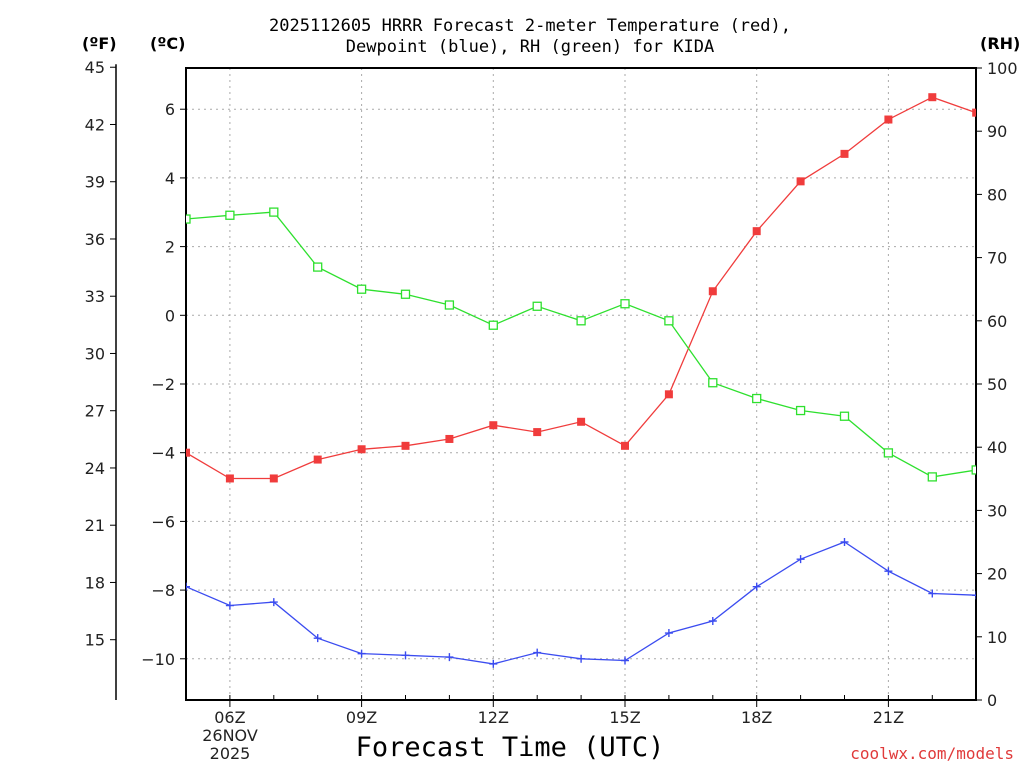 The width and height of the screenshot is (1024, 768). I want to click on x-tick-label: 21Z, so click(888, 717).